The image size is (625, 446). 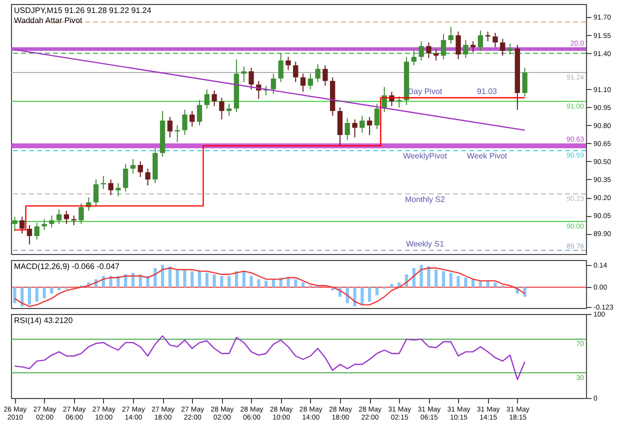 What do you see at coordinates (67, 266) in the screenshot?
I see `chart-title: MACD(12,26,9) -0.066 -0.047` at bounding box center [67, 266].